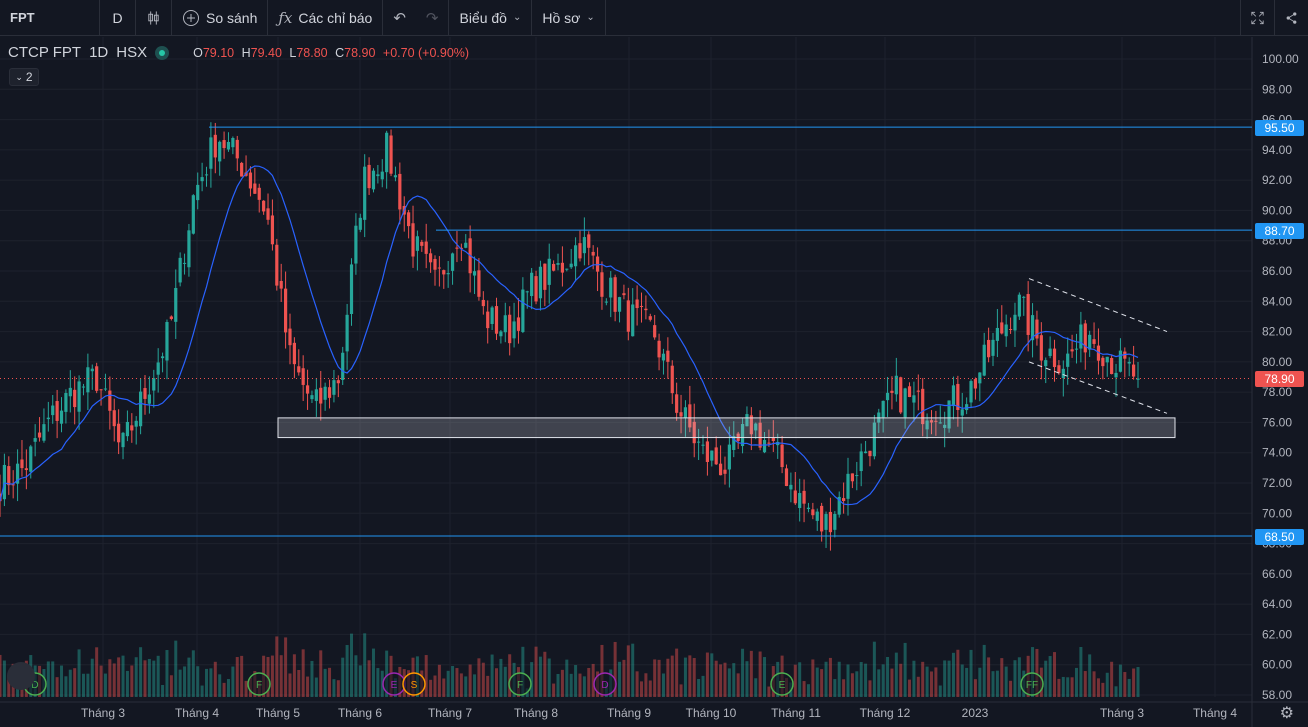 This screenshot has height=727, width=1308. I want to click on y-axis-tick-label: 72.00, so click(1277, 483).